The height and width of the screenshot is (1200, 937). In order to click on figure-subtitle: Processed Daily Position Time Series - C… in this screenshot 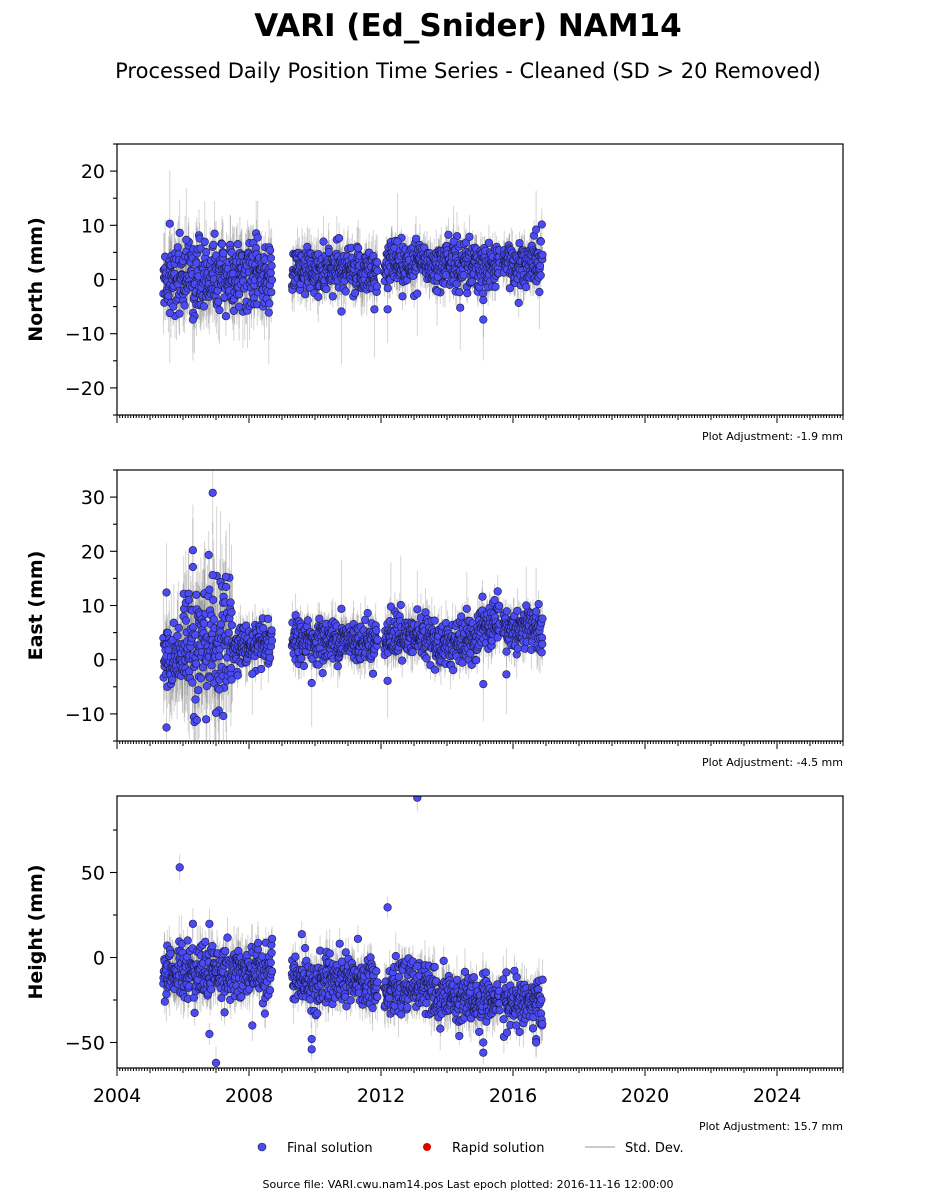, I will do `click(468, 71)`.